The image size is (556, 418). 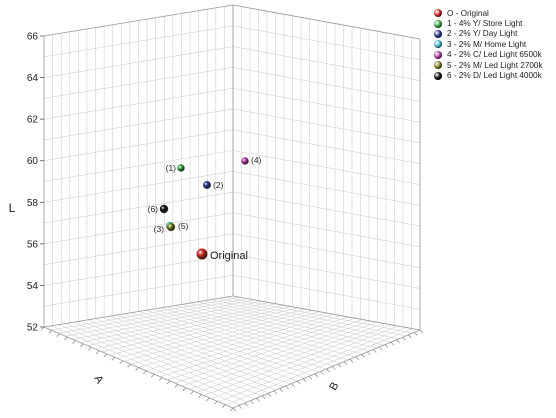 I want to click on legend-label: 3 - 2% M/ Home Light, so click(x=487, y=44).